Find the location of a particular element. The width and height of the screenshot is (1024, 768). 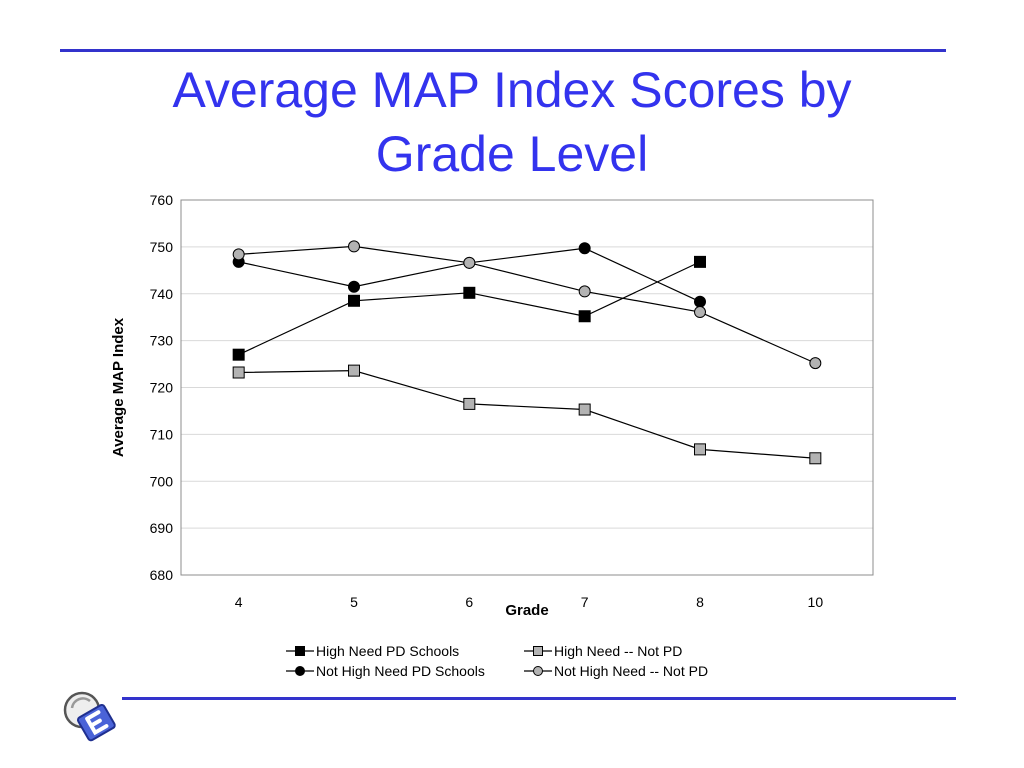

x-tick-label: 10 is located at coordinates (816, 602).